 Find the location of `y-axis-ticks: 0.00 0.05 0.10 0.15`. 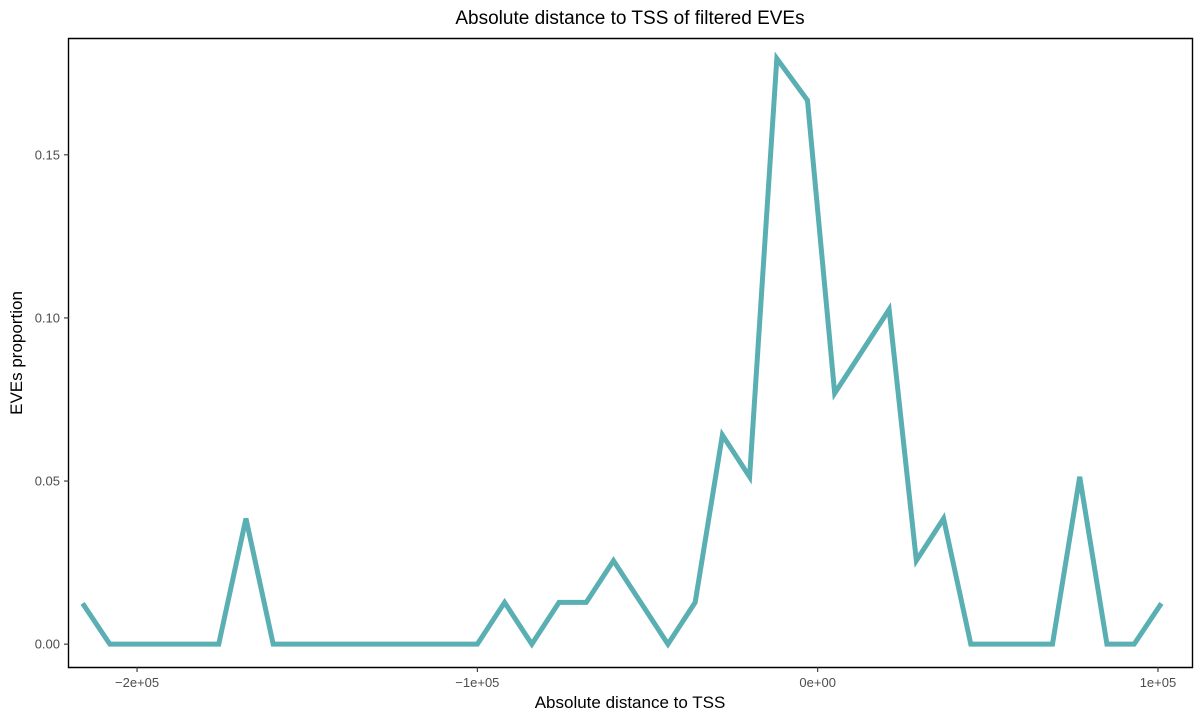

y-axis-ticks: 0.00 0.05 0.10 0.15 is located at coordinates (52, 399).